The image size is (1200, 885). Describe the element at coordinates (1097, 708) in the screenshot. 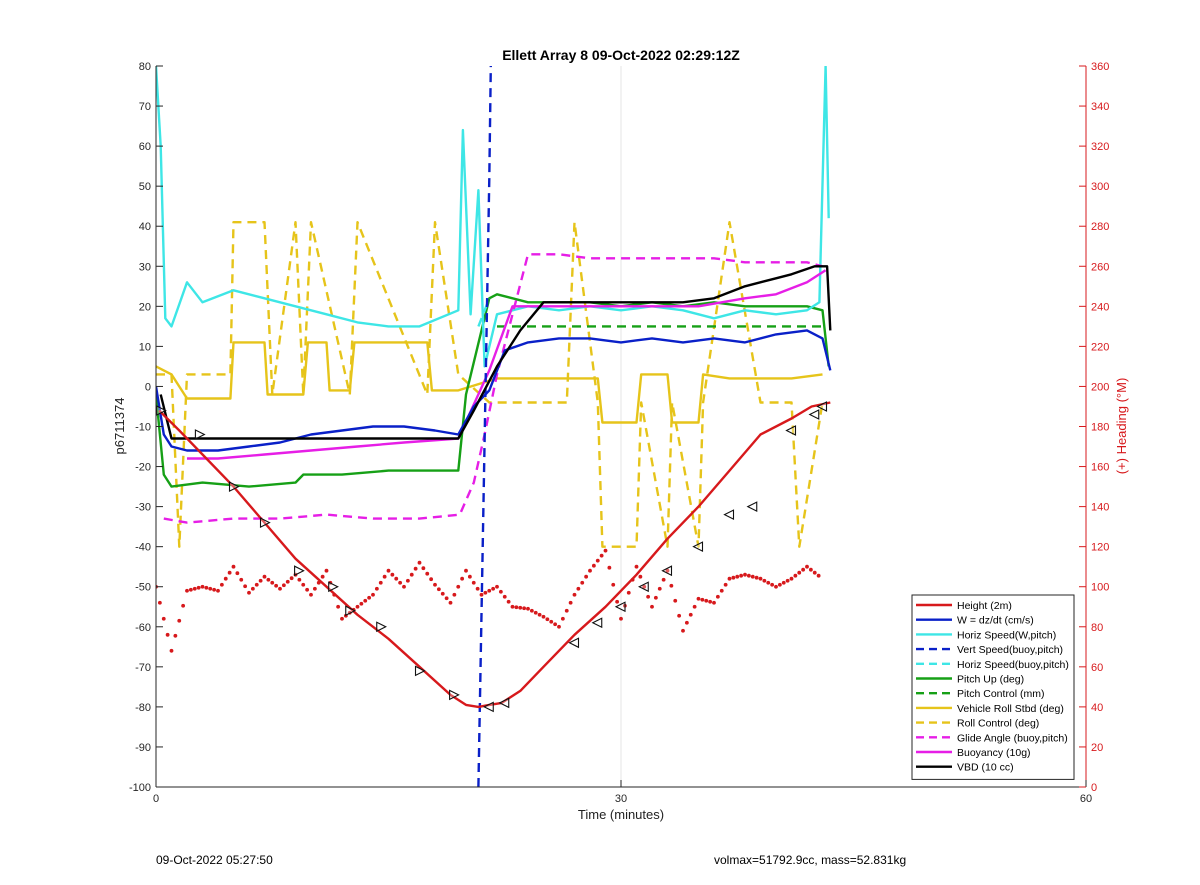

I see `y2-tick-label: 40` at that location.